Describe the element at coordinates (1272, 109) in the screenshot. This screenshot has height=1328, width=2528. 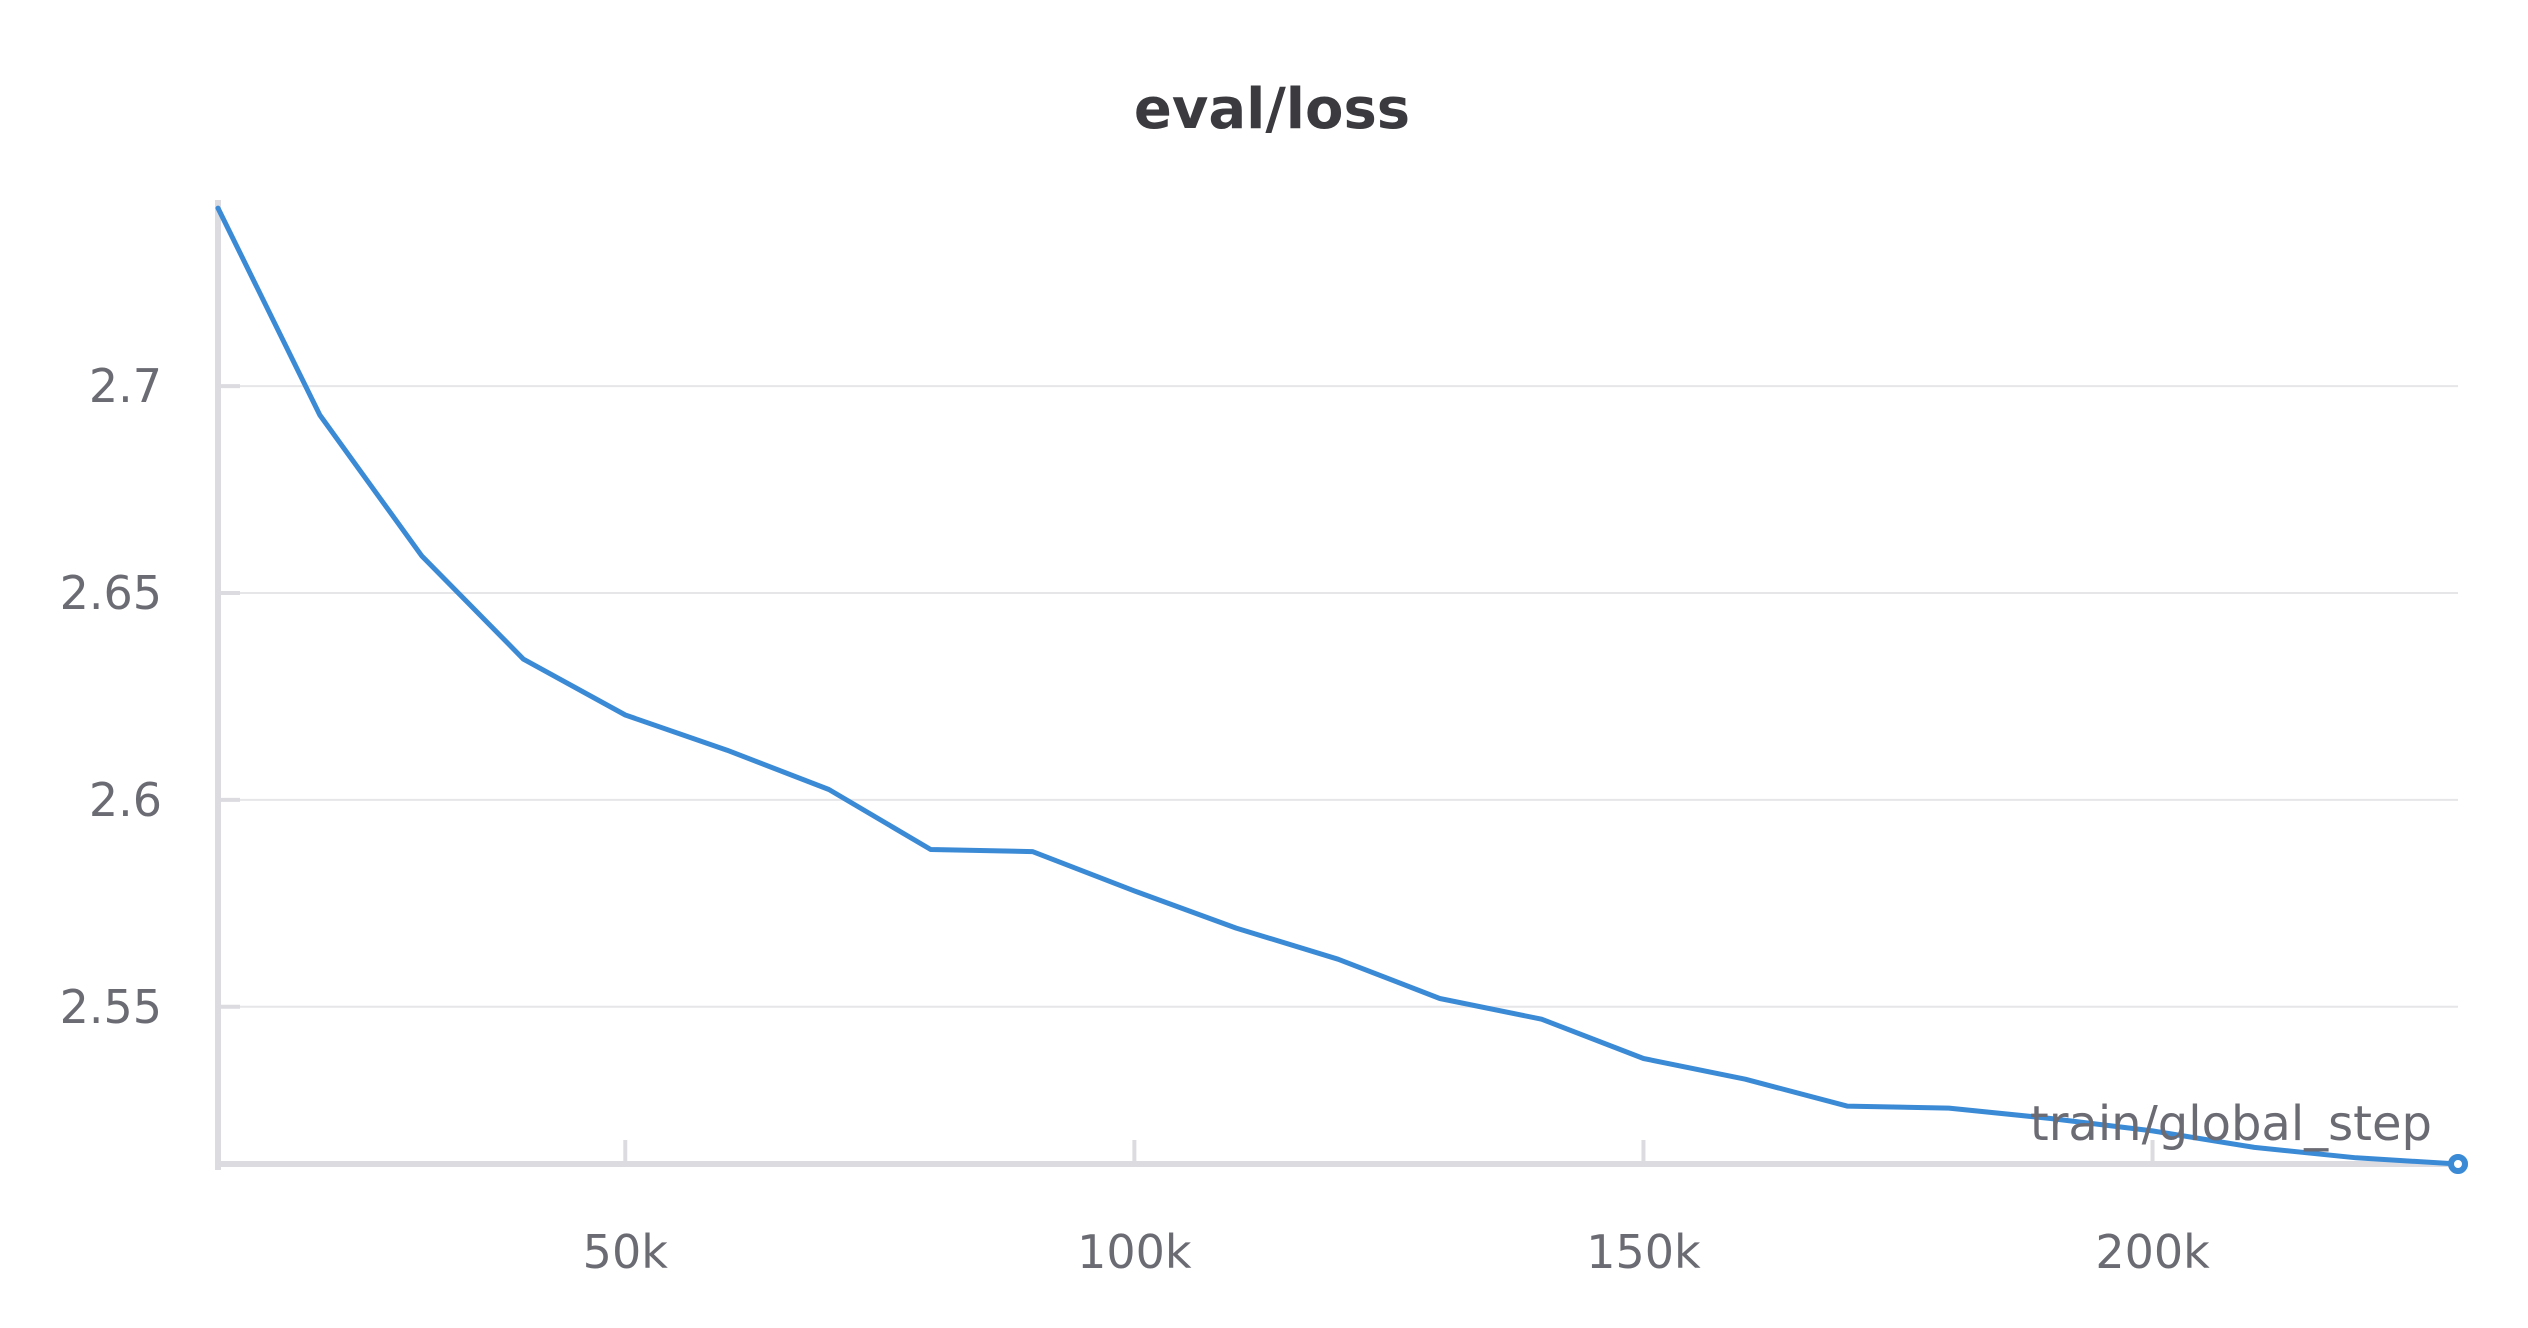
I see `chart-title: eval/loss` at that location.